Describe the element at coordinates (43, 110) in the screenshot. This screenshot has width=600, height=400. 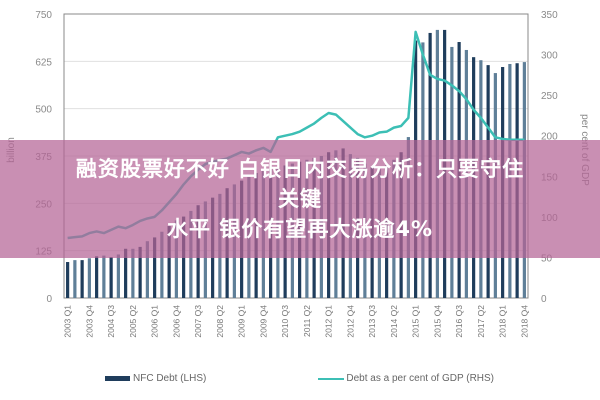
I see `y-left-tick-label: 500` at that location.